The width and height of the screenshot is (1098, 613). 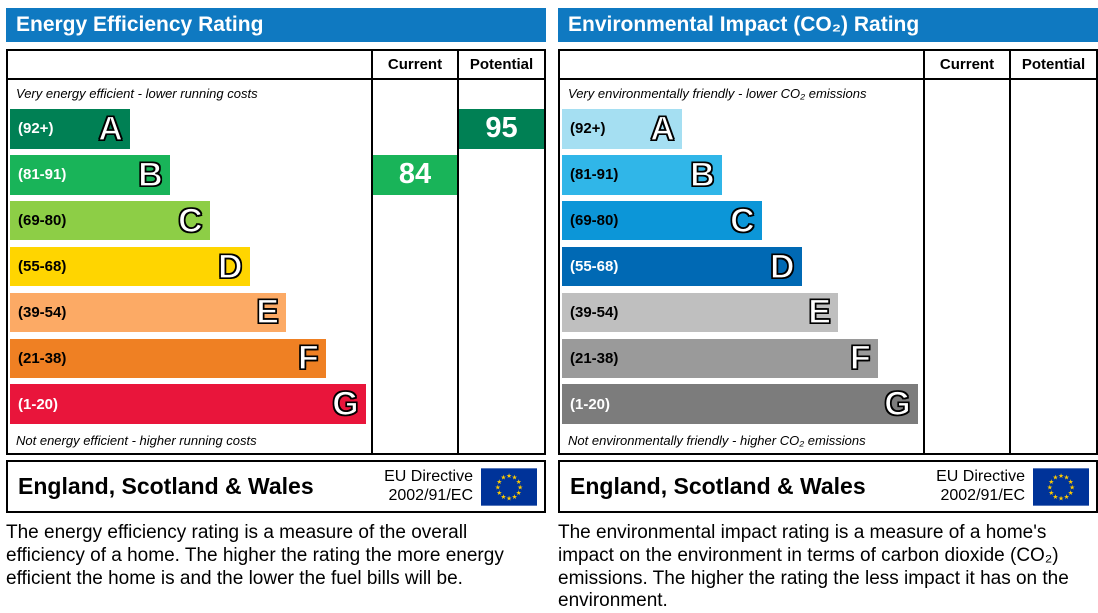 I want to click on band-row-d: (55-68) D, so click(x=828, y=266).